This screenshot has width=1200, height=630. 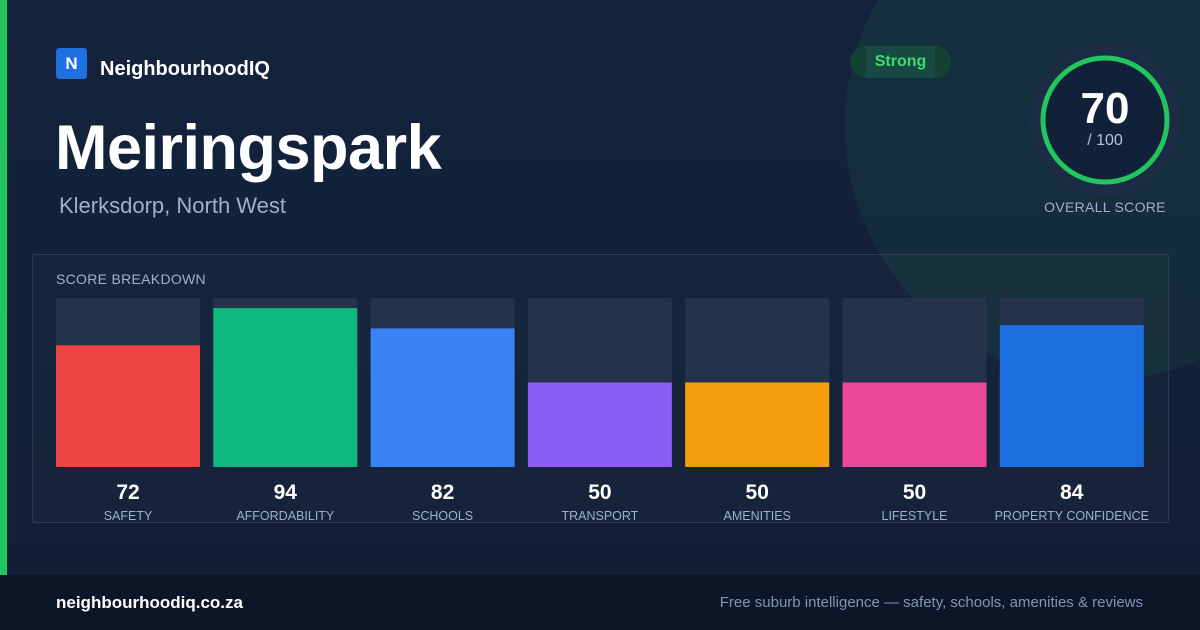 What do you see at coordinates (248, 148) in the screenshot?
I see `suburb-title: Meiringspark` at bounding box center [248, 148].